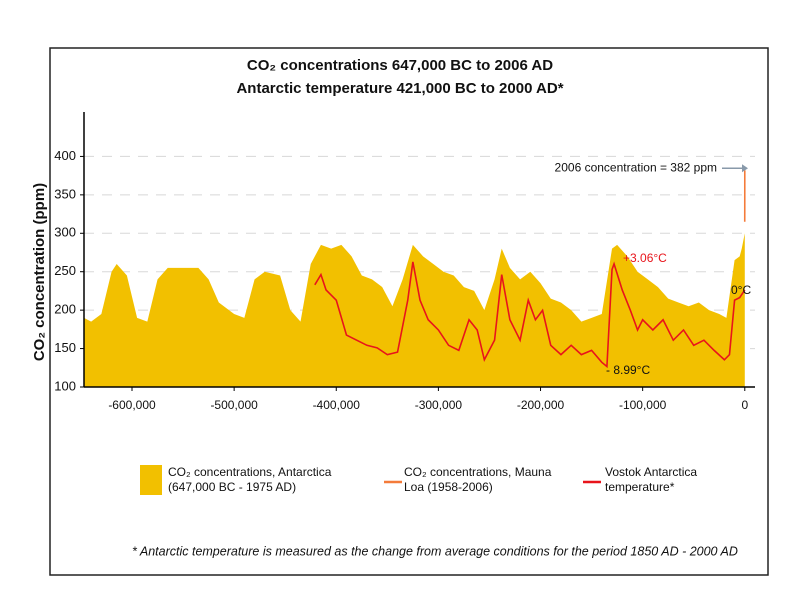  What do you see at coordinates (643, 405) in the screenshot?
I see `x-tick-label: -100,000` at bounding box center [643, 405].